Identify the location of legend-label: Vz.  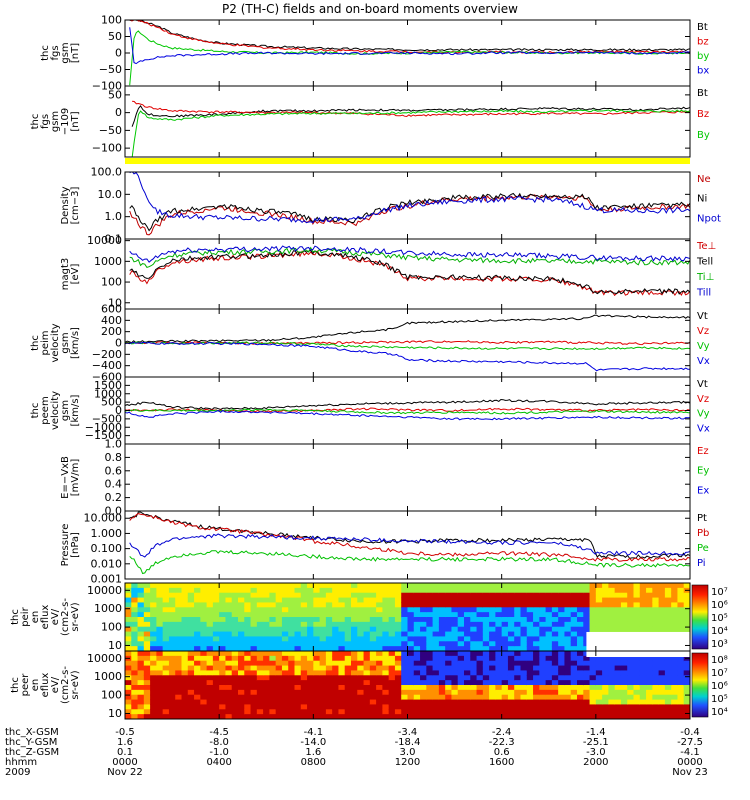
(703, 331).